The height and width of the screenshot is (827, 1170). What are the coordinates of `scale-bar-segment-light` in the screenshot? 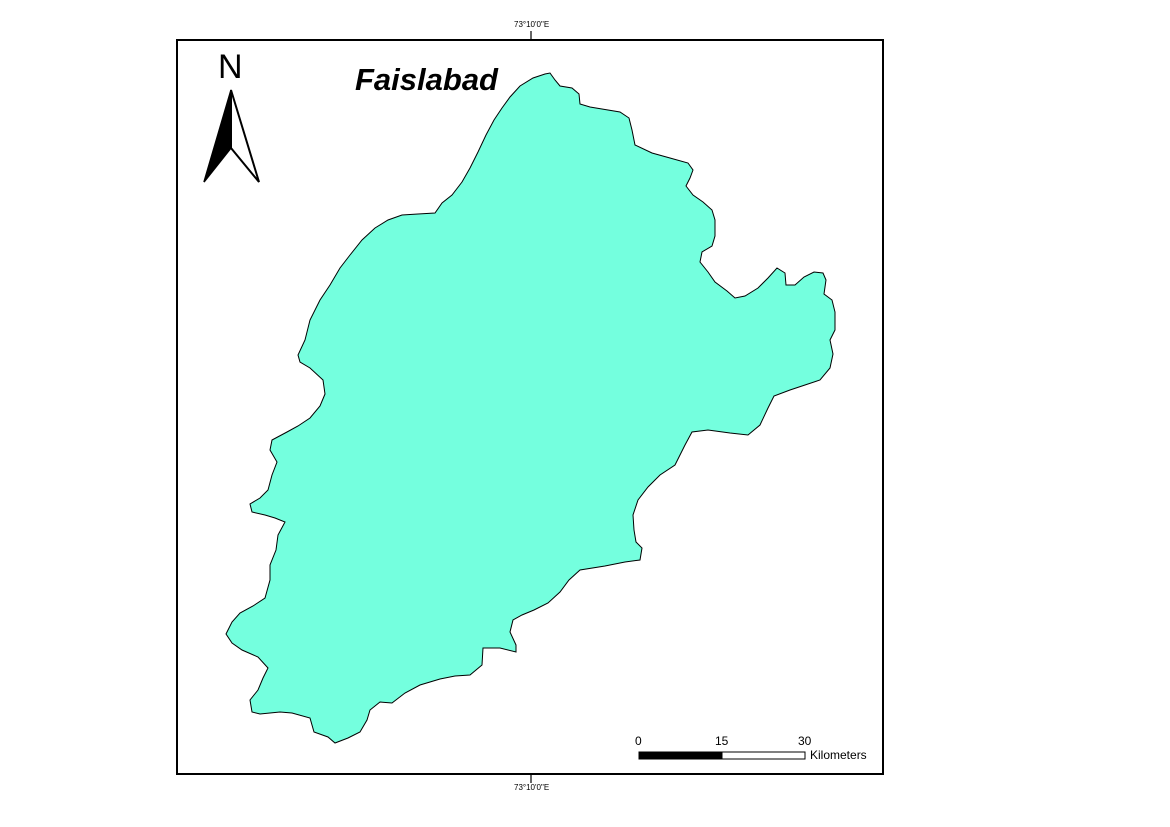 It's located at (763, 755).